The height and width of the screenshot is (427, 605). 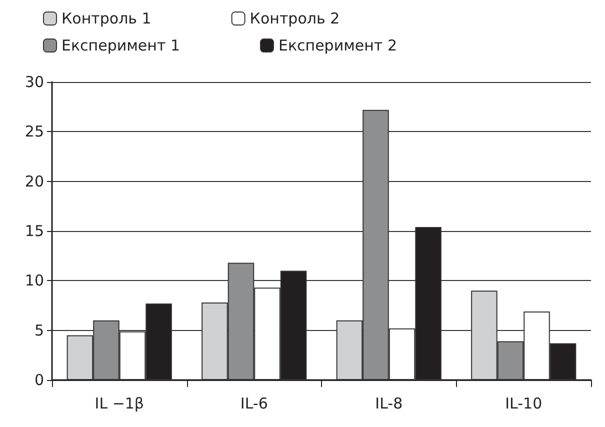 I want to click on y-tick-label: 30, so click(x=34, y=82).